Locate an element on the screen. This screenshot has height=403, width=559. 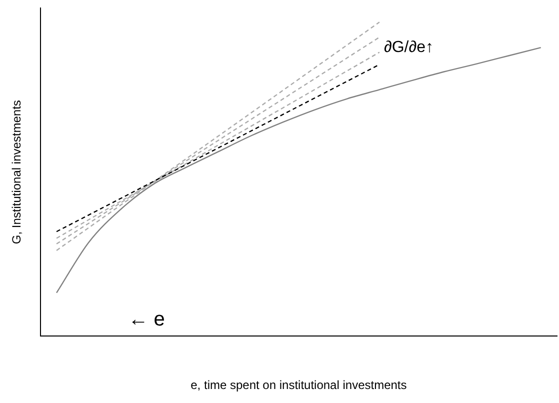
annotation: ∂G/∂e↑ is located at coordinates (409, 47).